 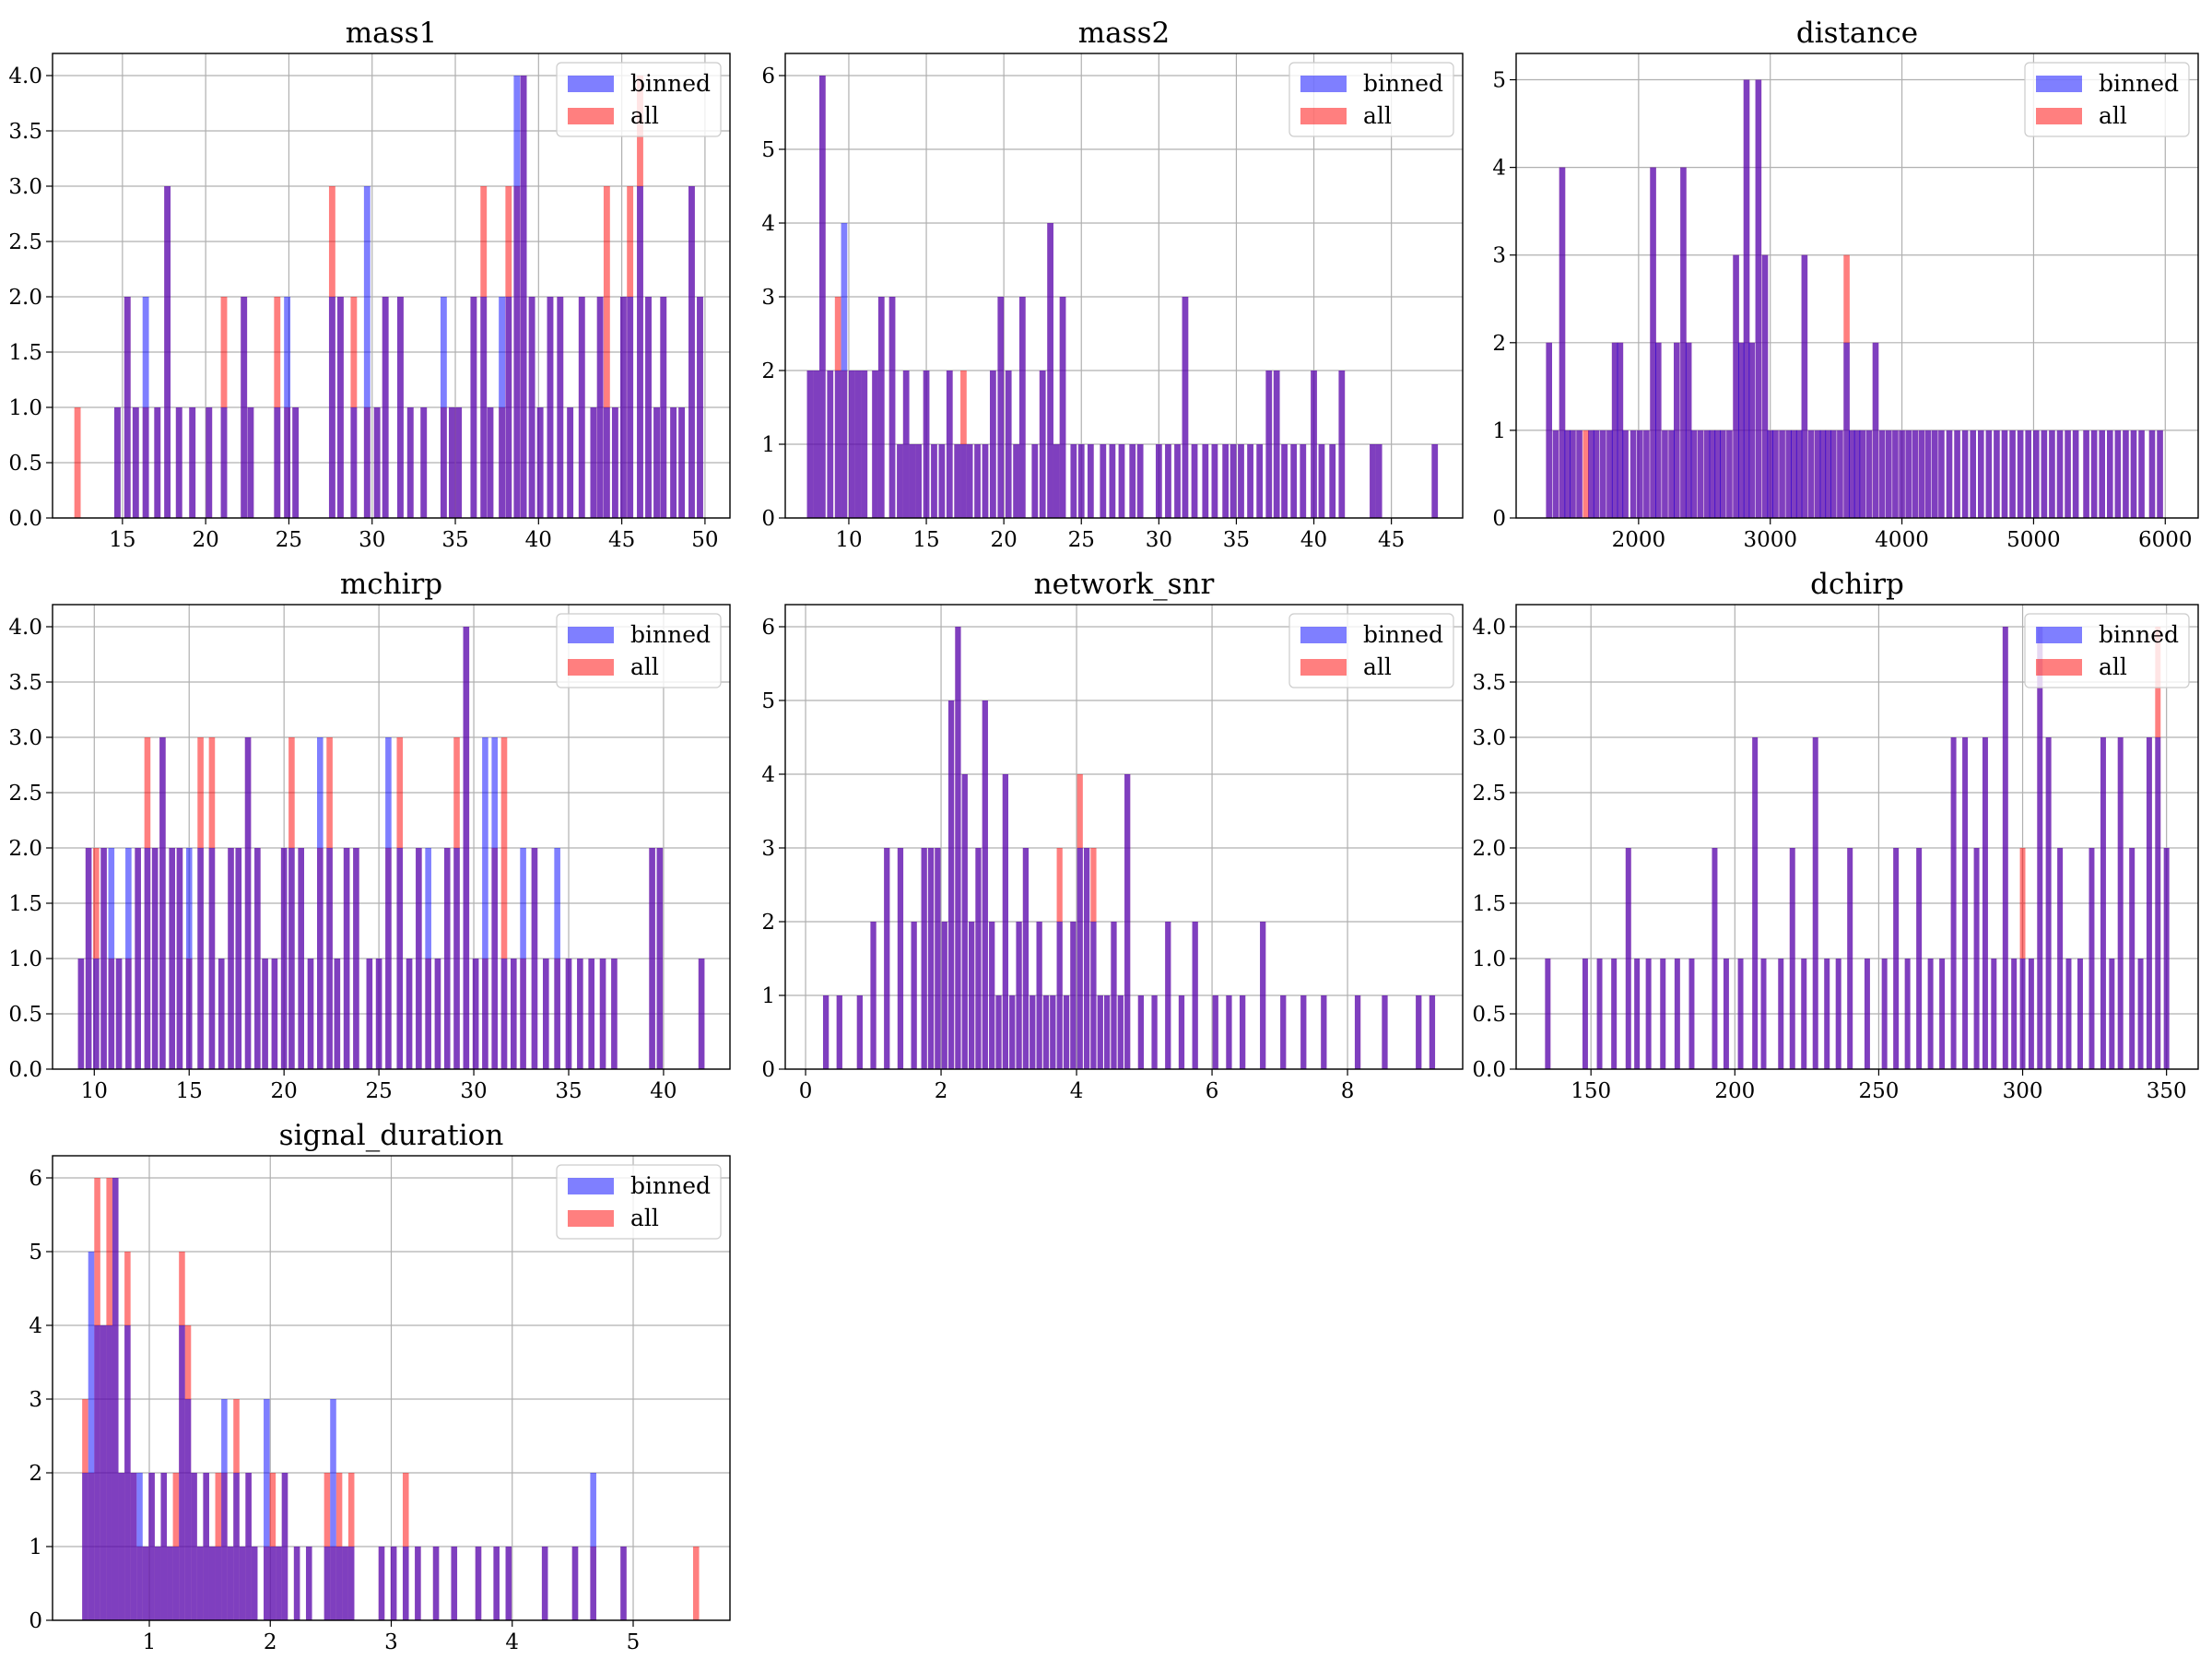 I want to click on subplot-title: mchirp, so click(x=391, y=584).